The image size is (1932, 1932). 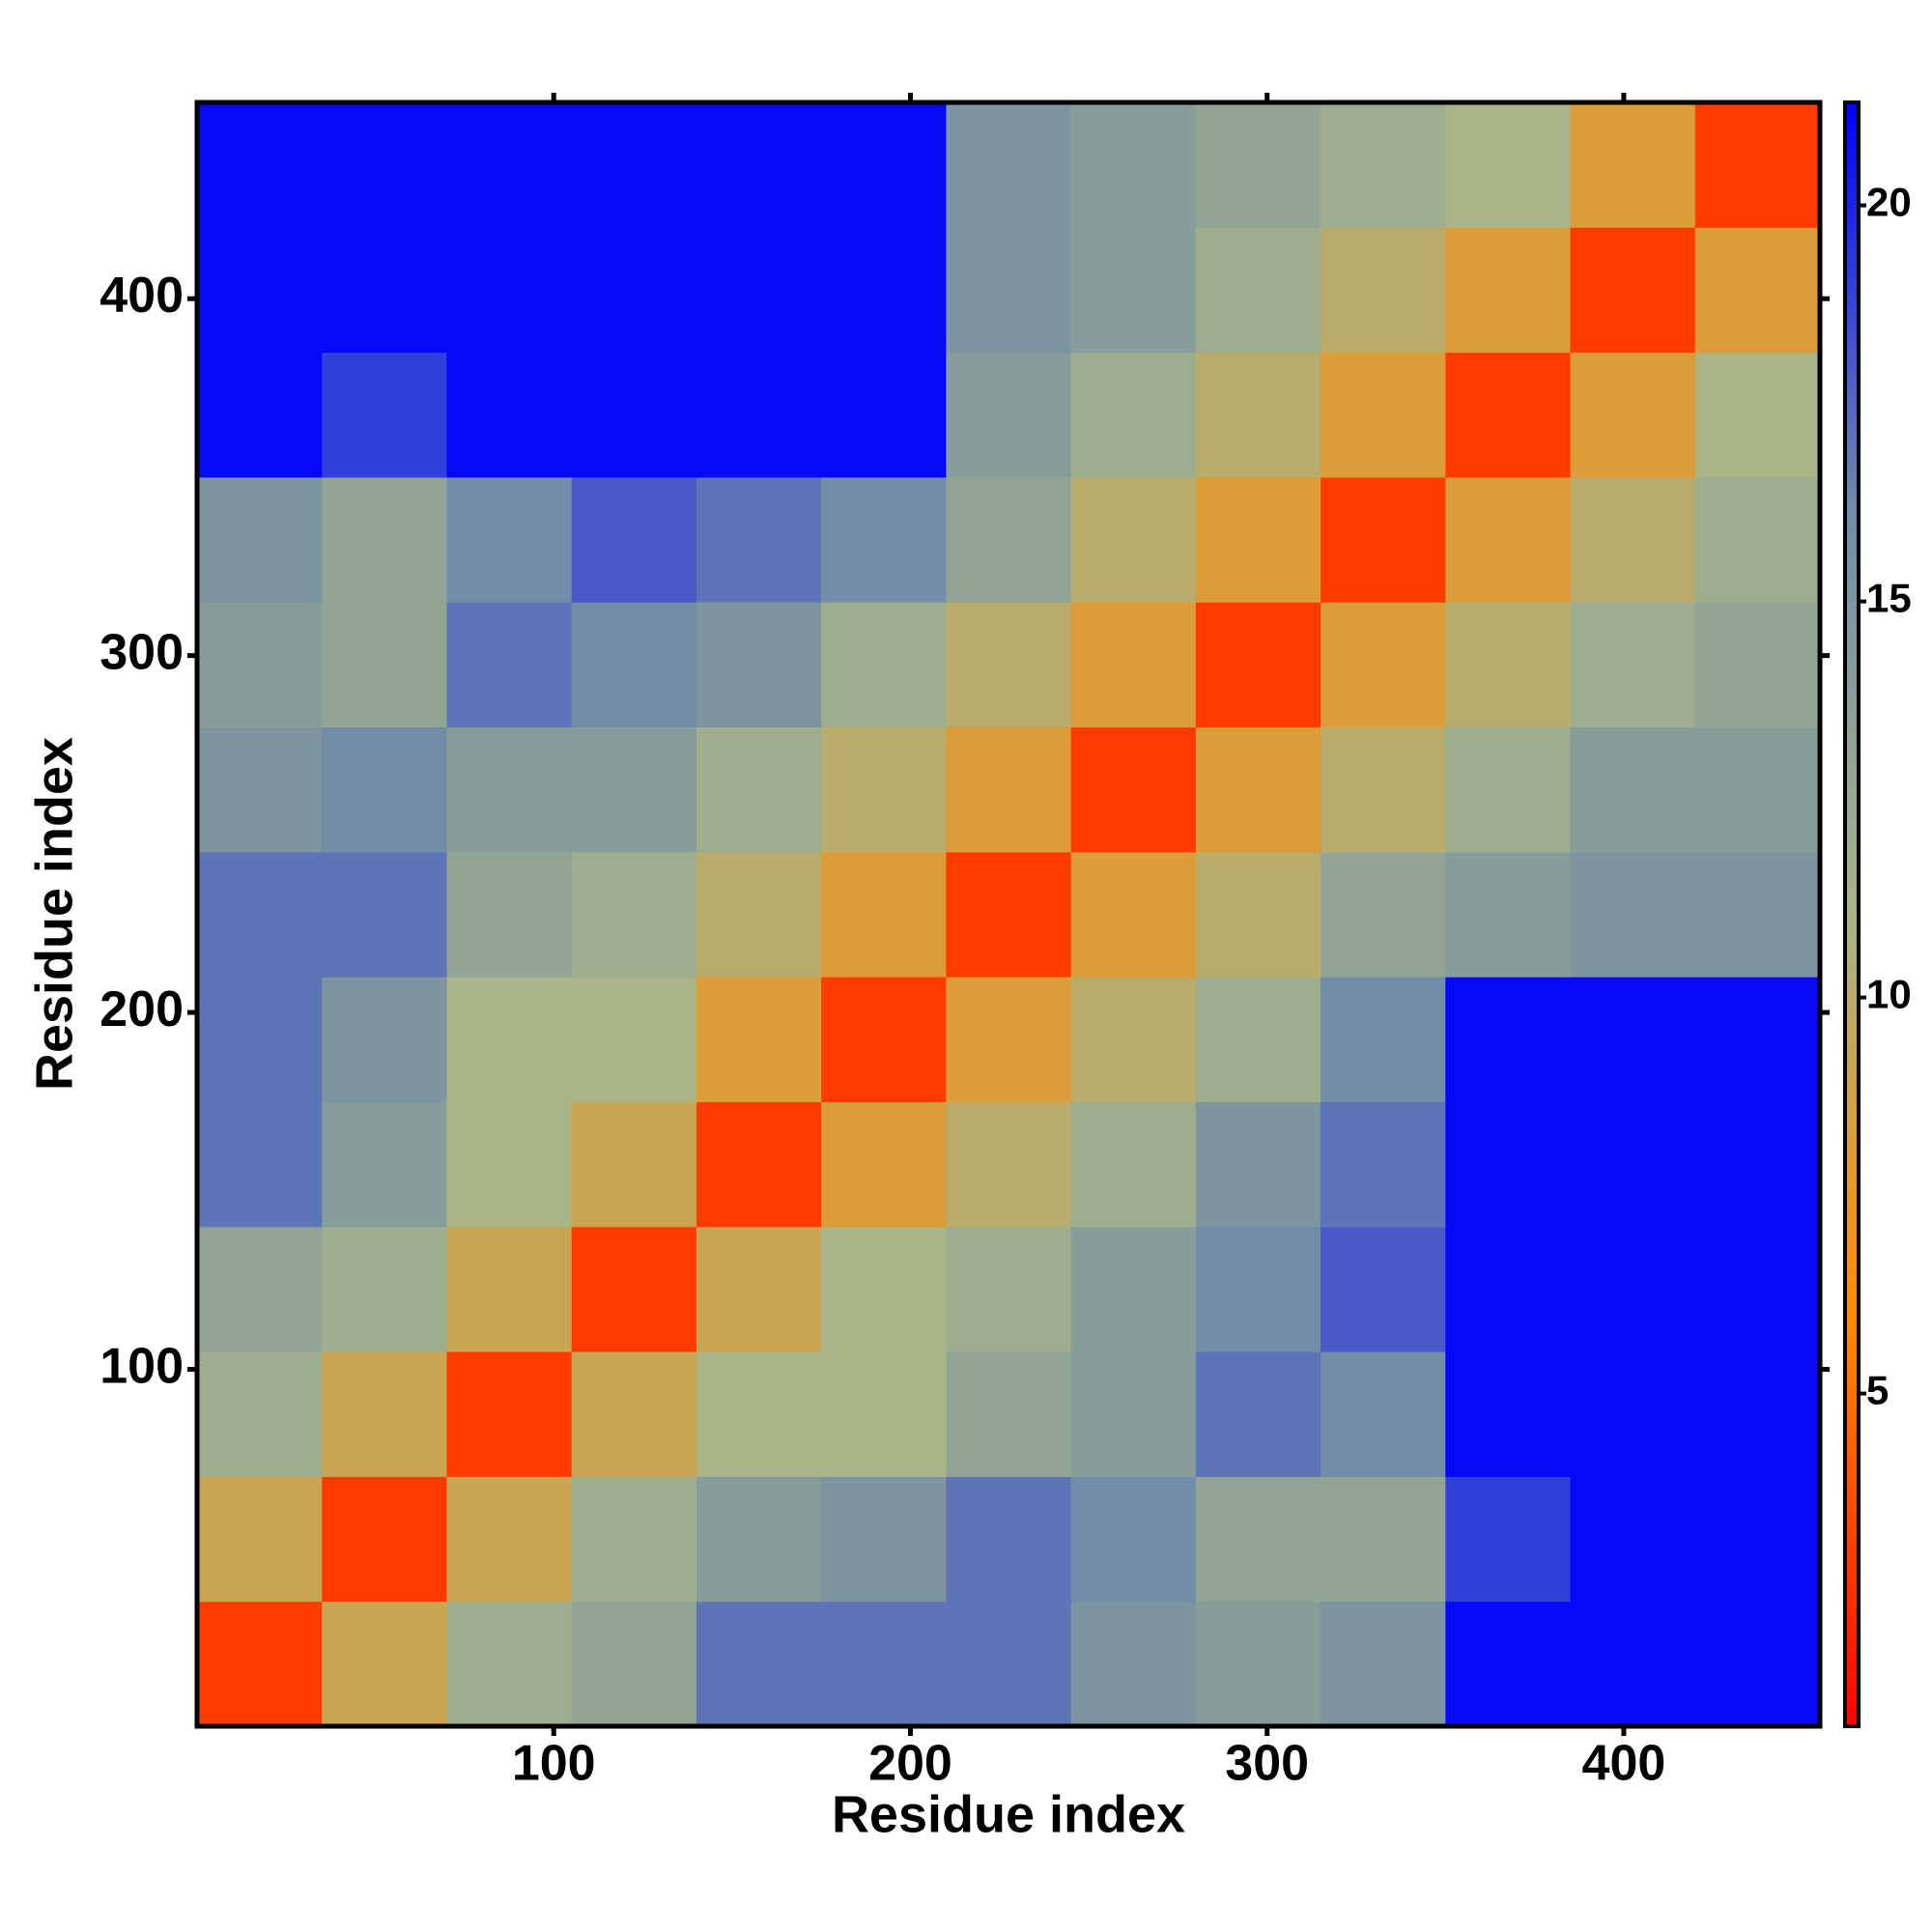 I want to click on y-tick-label: 200, so click(x=141, y=1009).